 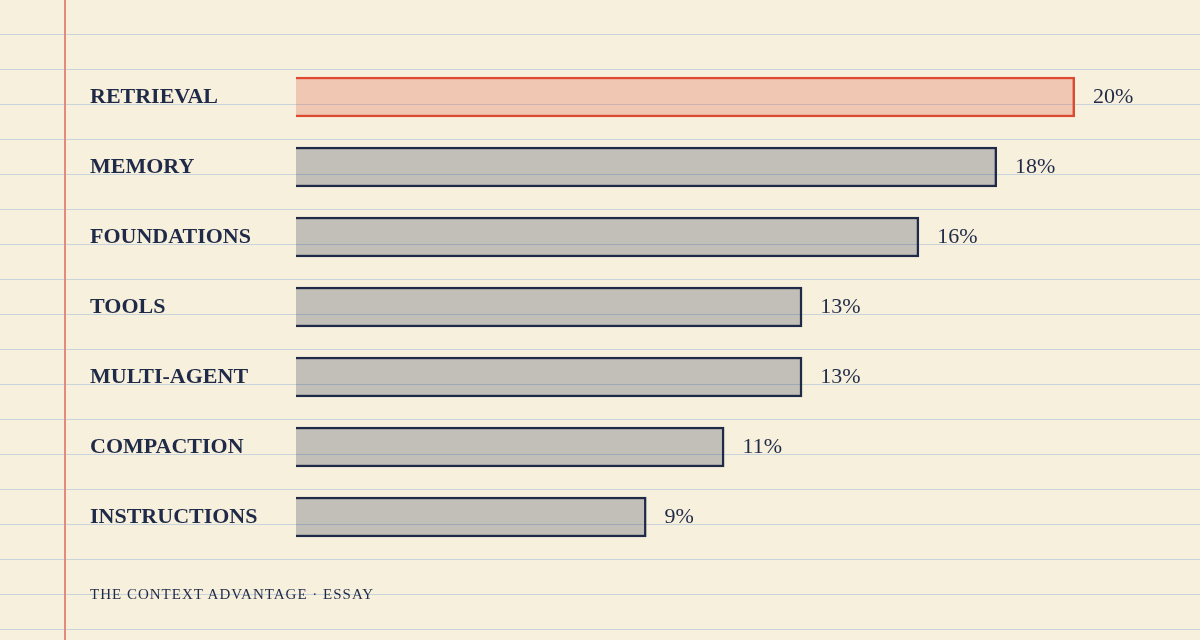 What do you see at coordinates (169, 375) in the screenshot?
I see `y-tick-label: MULTI-AGENT` at bounding box center [169, 375].